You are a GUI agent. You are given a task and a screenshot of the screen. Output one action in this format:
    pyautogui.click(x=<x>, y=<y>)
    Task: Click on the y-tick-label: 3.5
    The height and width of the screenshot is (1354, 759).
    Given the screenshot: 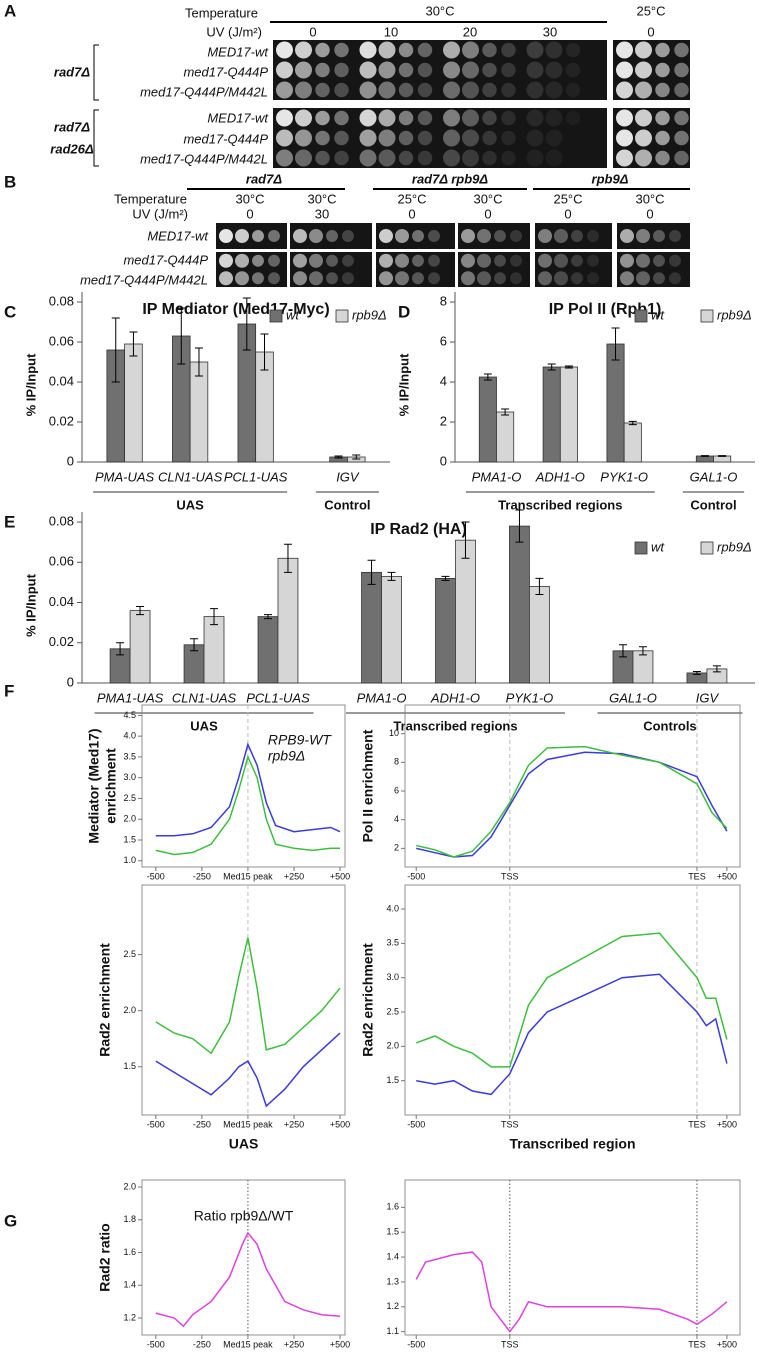 What is the action you would take?
    pyautogui.click(x=392, y=943)
    